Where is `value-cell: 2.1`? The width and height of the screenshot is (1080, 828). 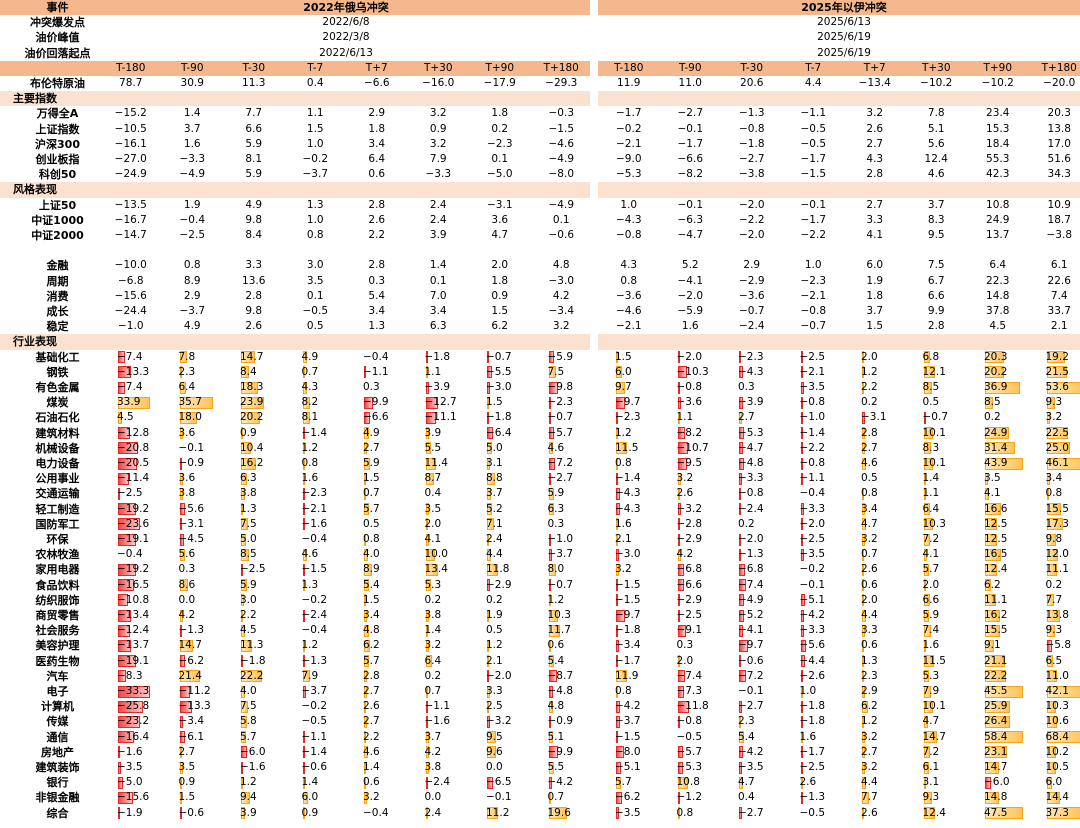 value-cell: 2.1 is located at coordinates (494, 660).